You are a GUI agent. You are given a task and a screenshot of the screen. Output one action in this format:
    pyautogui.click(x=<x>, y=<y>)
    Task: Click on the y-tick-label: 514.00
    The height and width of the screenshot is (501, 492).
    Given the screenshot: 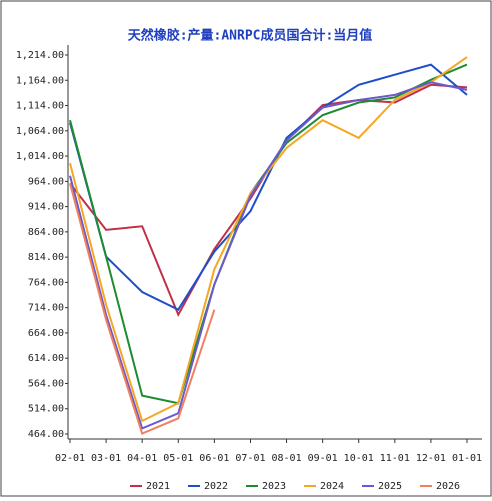 What is the action you would take?
    pyautogui.click(x=46, y=409)
    